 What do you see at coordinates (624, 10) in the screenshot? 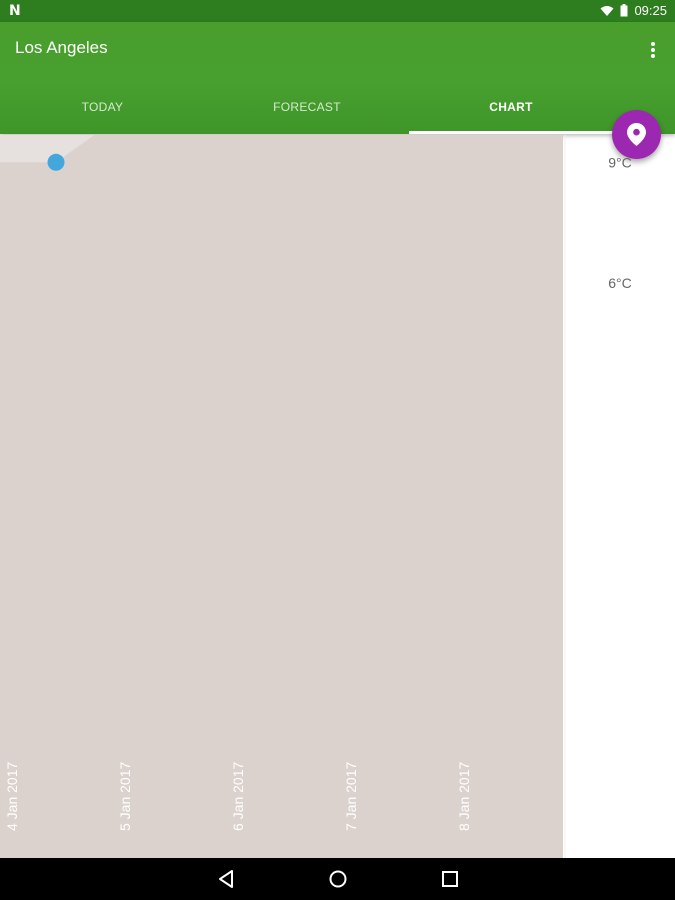
I see `battery-icon` at bounding box center [624, 10].